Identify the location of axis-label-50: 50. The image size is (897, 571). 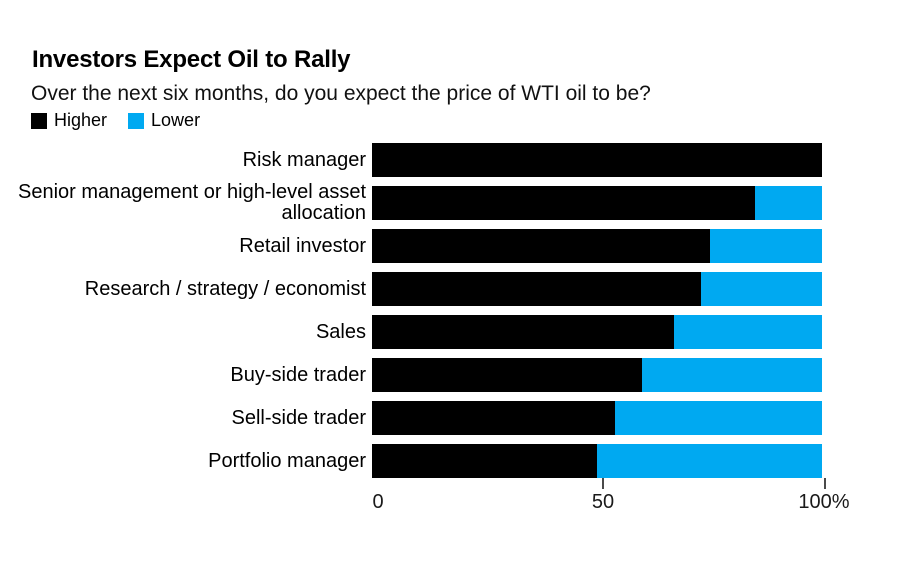
(603, 502).